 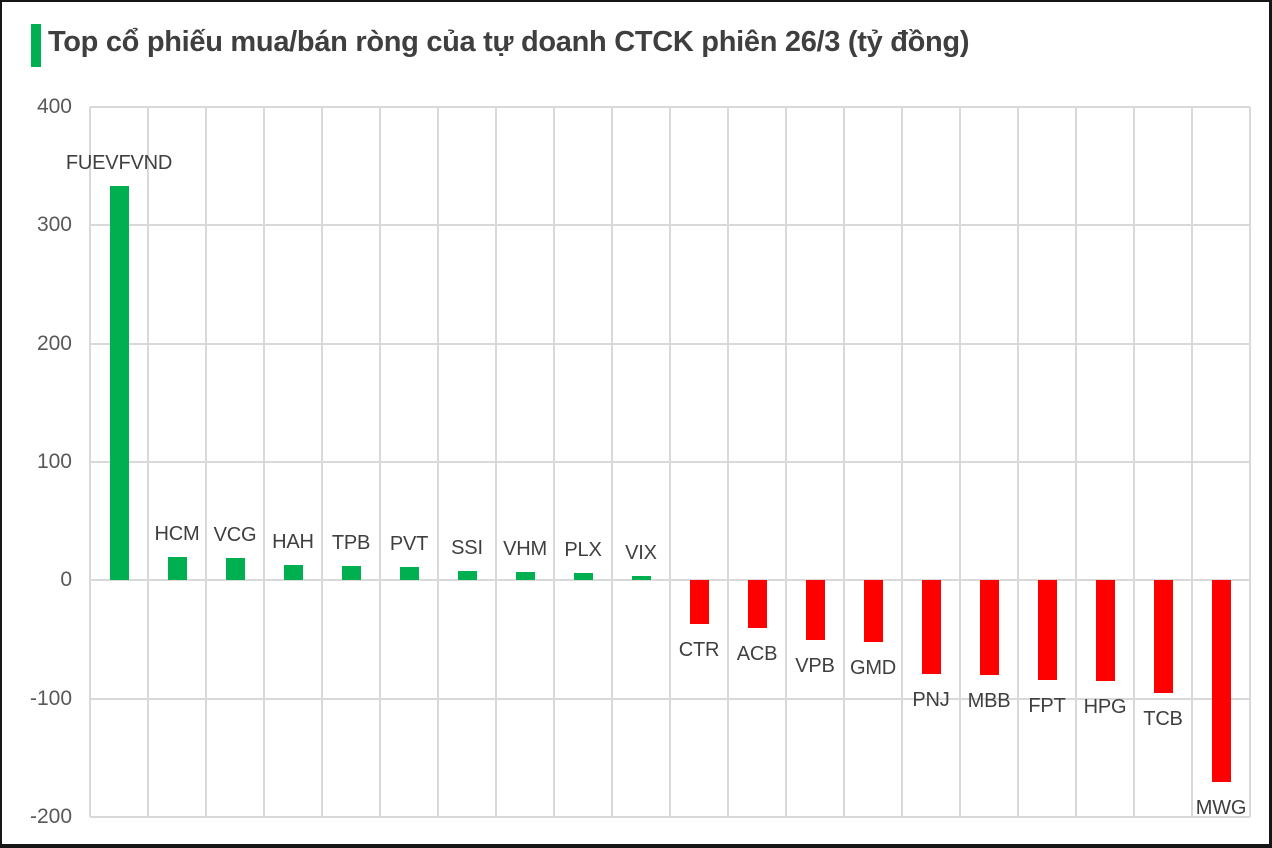 I want to click on bar-tcb, so click(x=1163, y=636).